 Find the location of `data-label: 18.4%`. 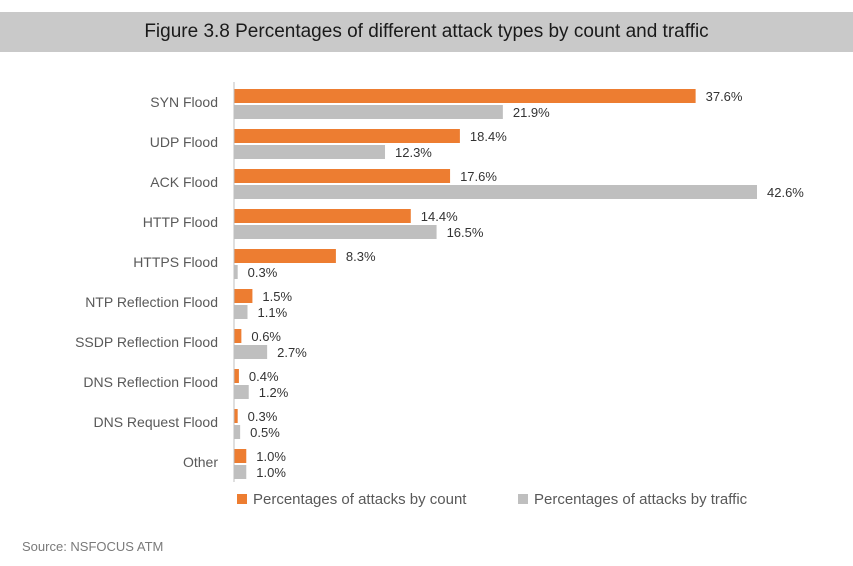

data-label: 18.4% is located at coordinates (488, 136).